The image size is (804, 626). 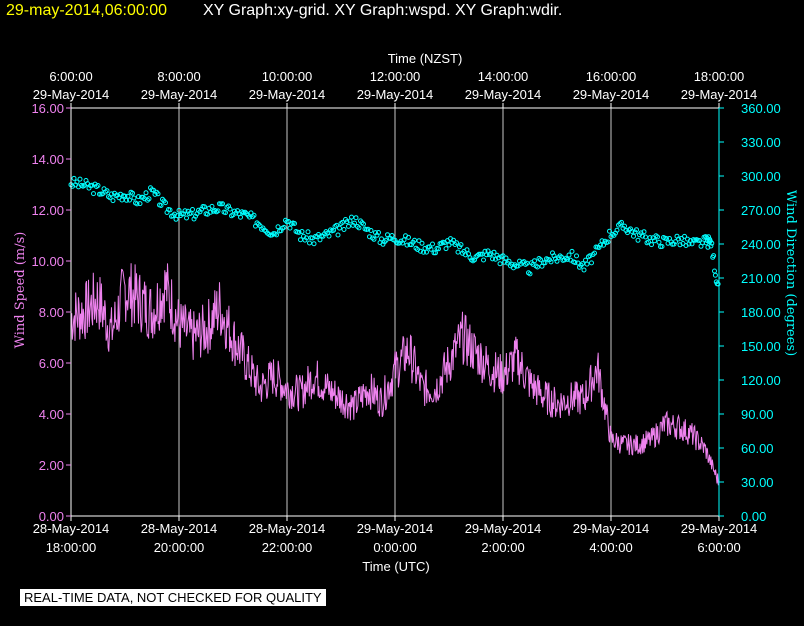 What do you see at coordinates (394, 231) in the screenshot?
I see `wind-direction-series` at bounding box center [394, 231].